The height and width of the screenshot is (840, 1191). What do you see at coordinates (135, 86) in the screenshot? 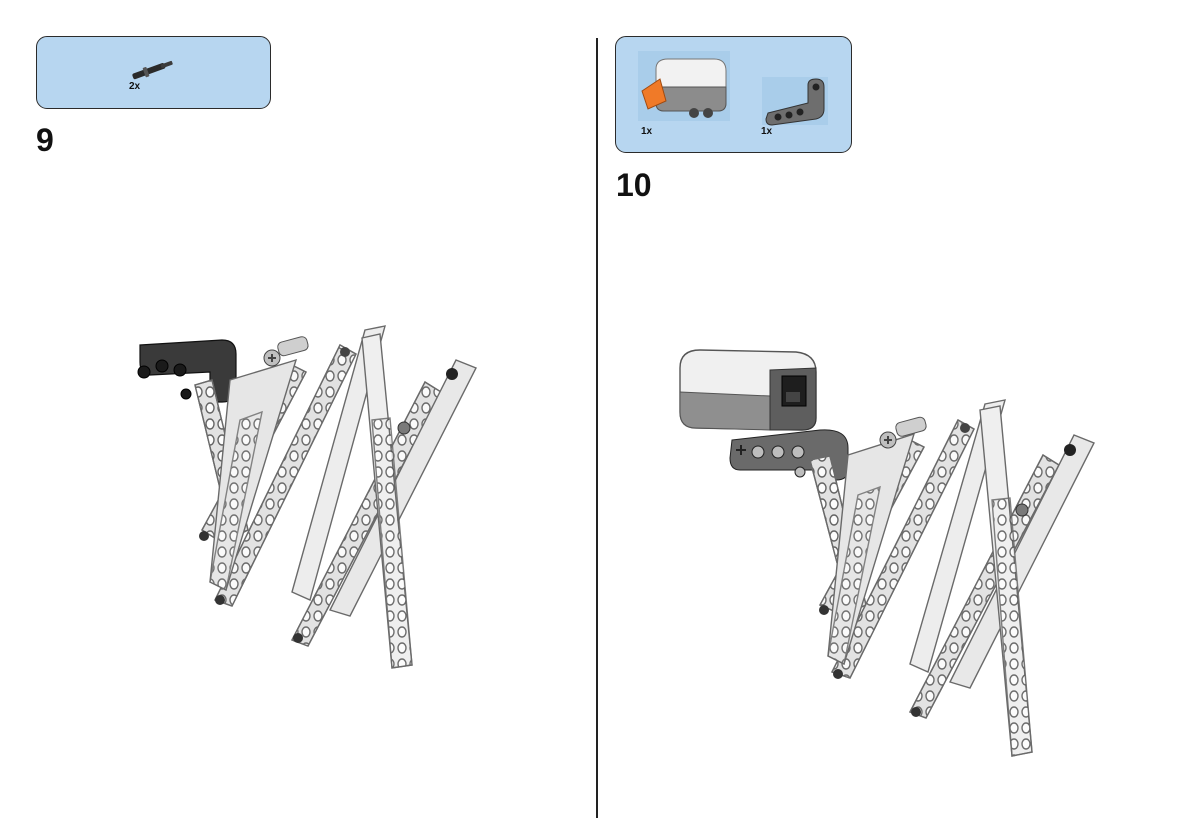
I see `part-quantity-axle-pin: 2x` at bounding box center [135, 86].